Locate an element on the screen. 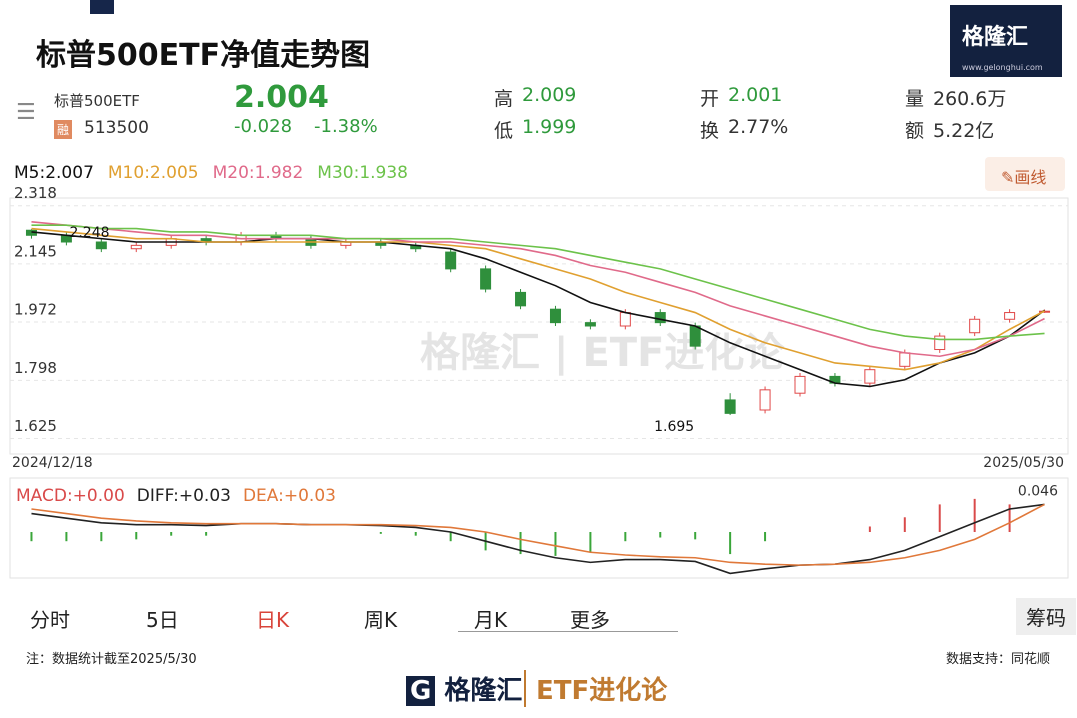 The image size is (1077, 718). value: 2.77% is located at coordinates (758, 127).